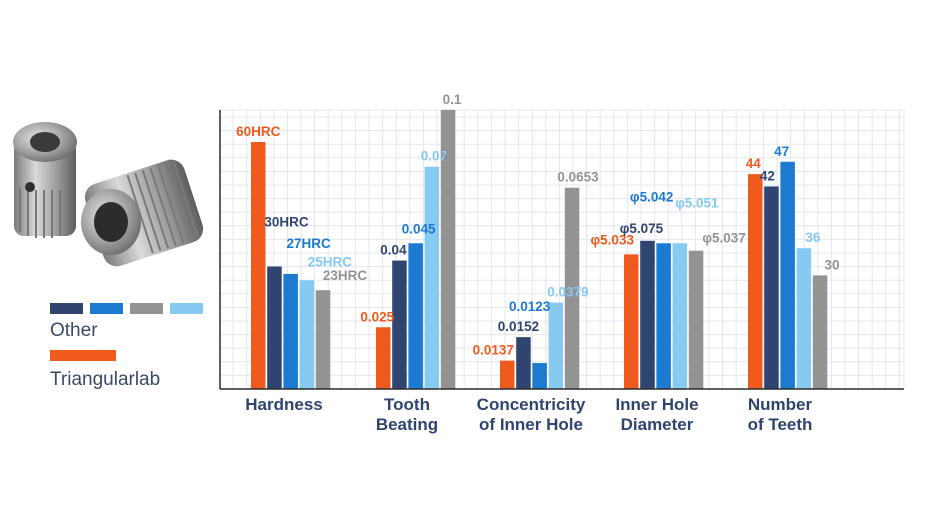 This screenshot has width=930, height=509. Describe the element at coordinates (377, 316) in the screenshot. I see `data-label: 0.025` at that location.